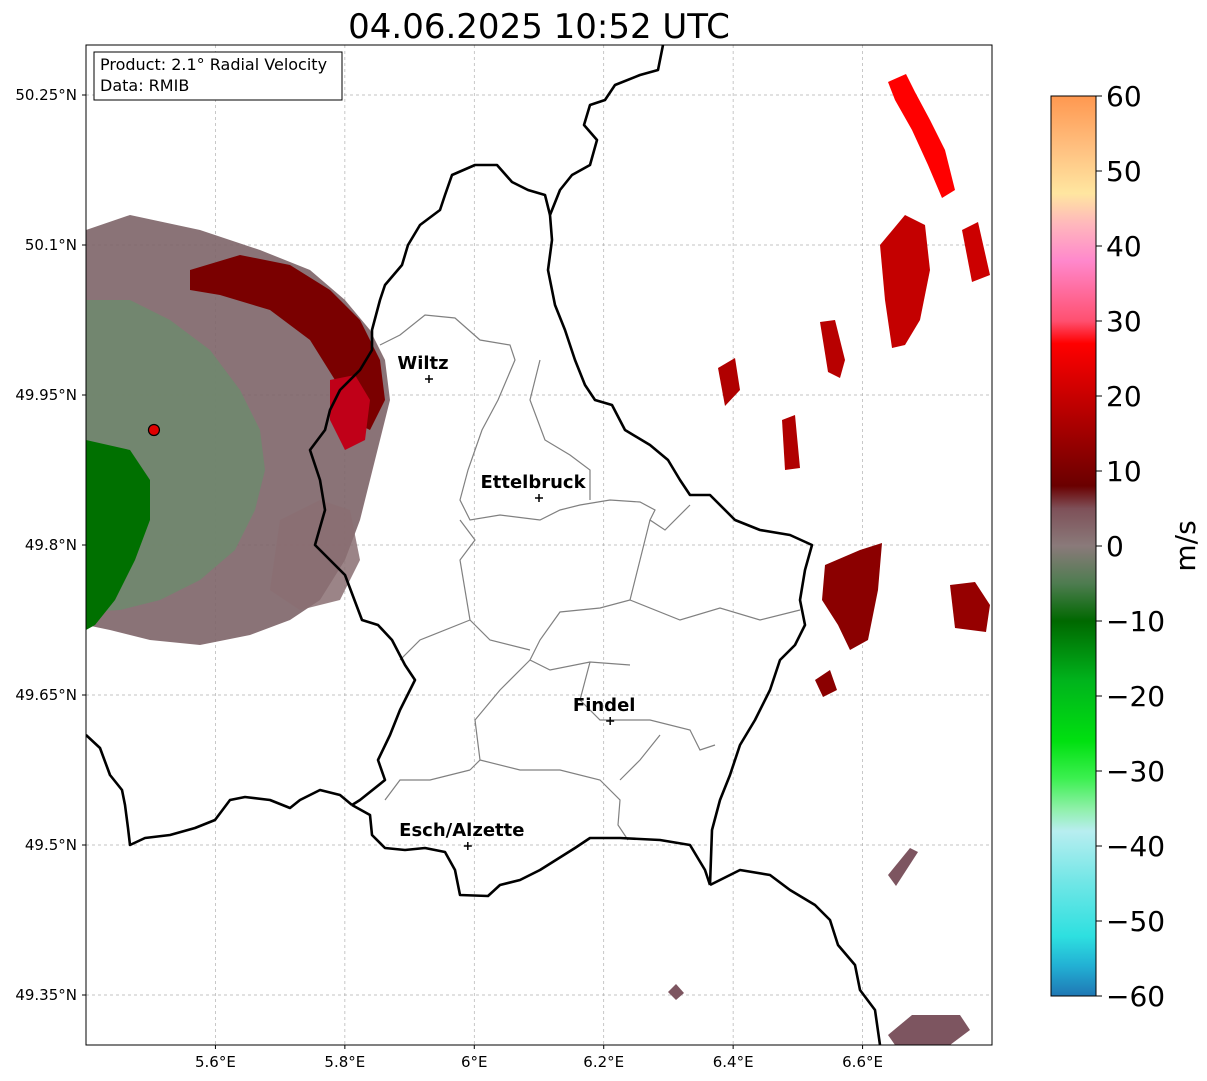  What do you see at coordinates (1124, 396) in the screenshot?
I see `colorbar-tick-label: 20` at bounding box center [1124, 396].